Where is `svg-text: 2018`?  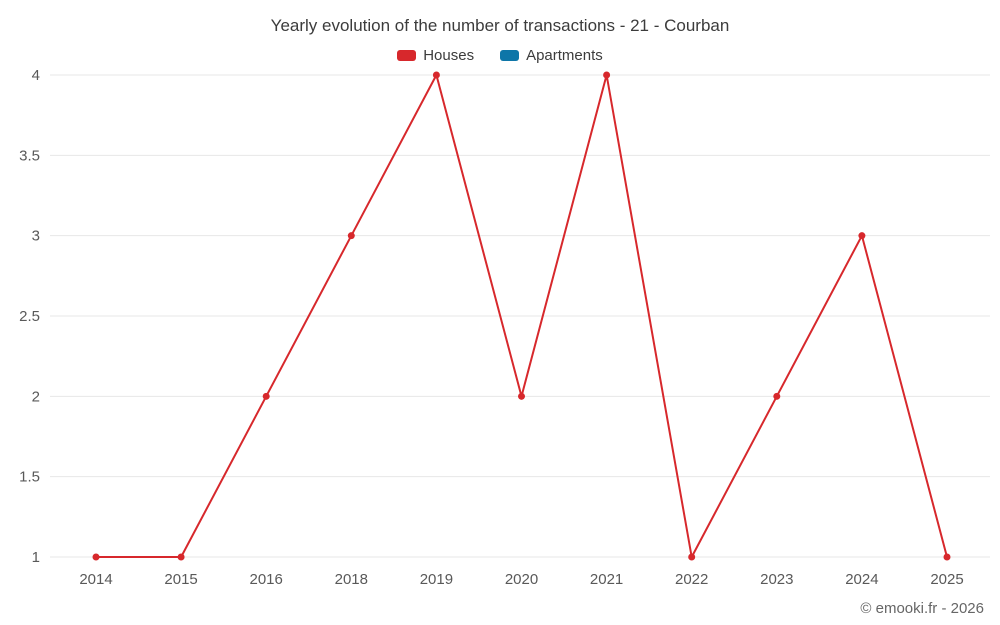
svg-text: 2018 is located at coordinates (351, 579).